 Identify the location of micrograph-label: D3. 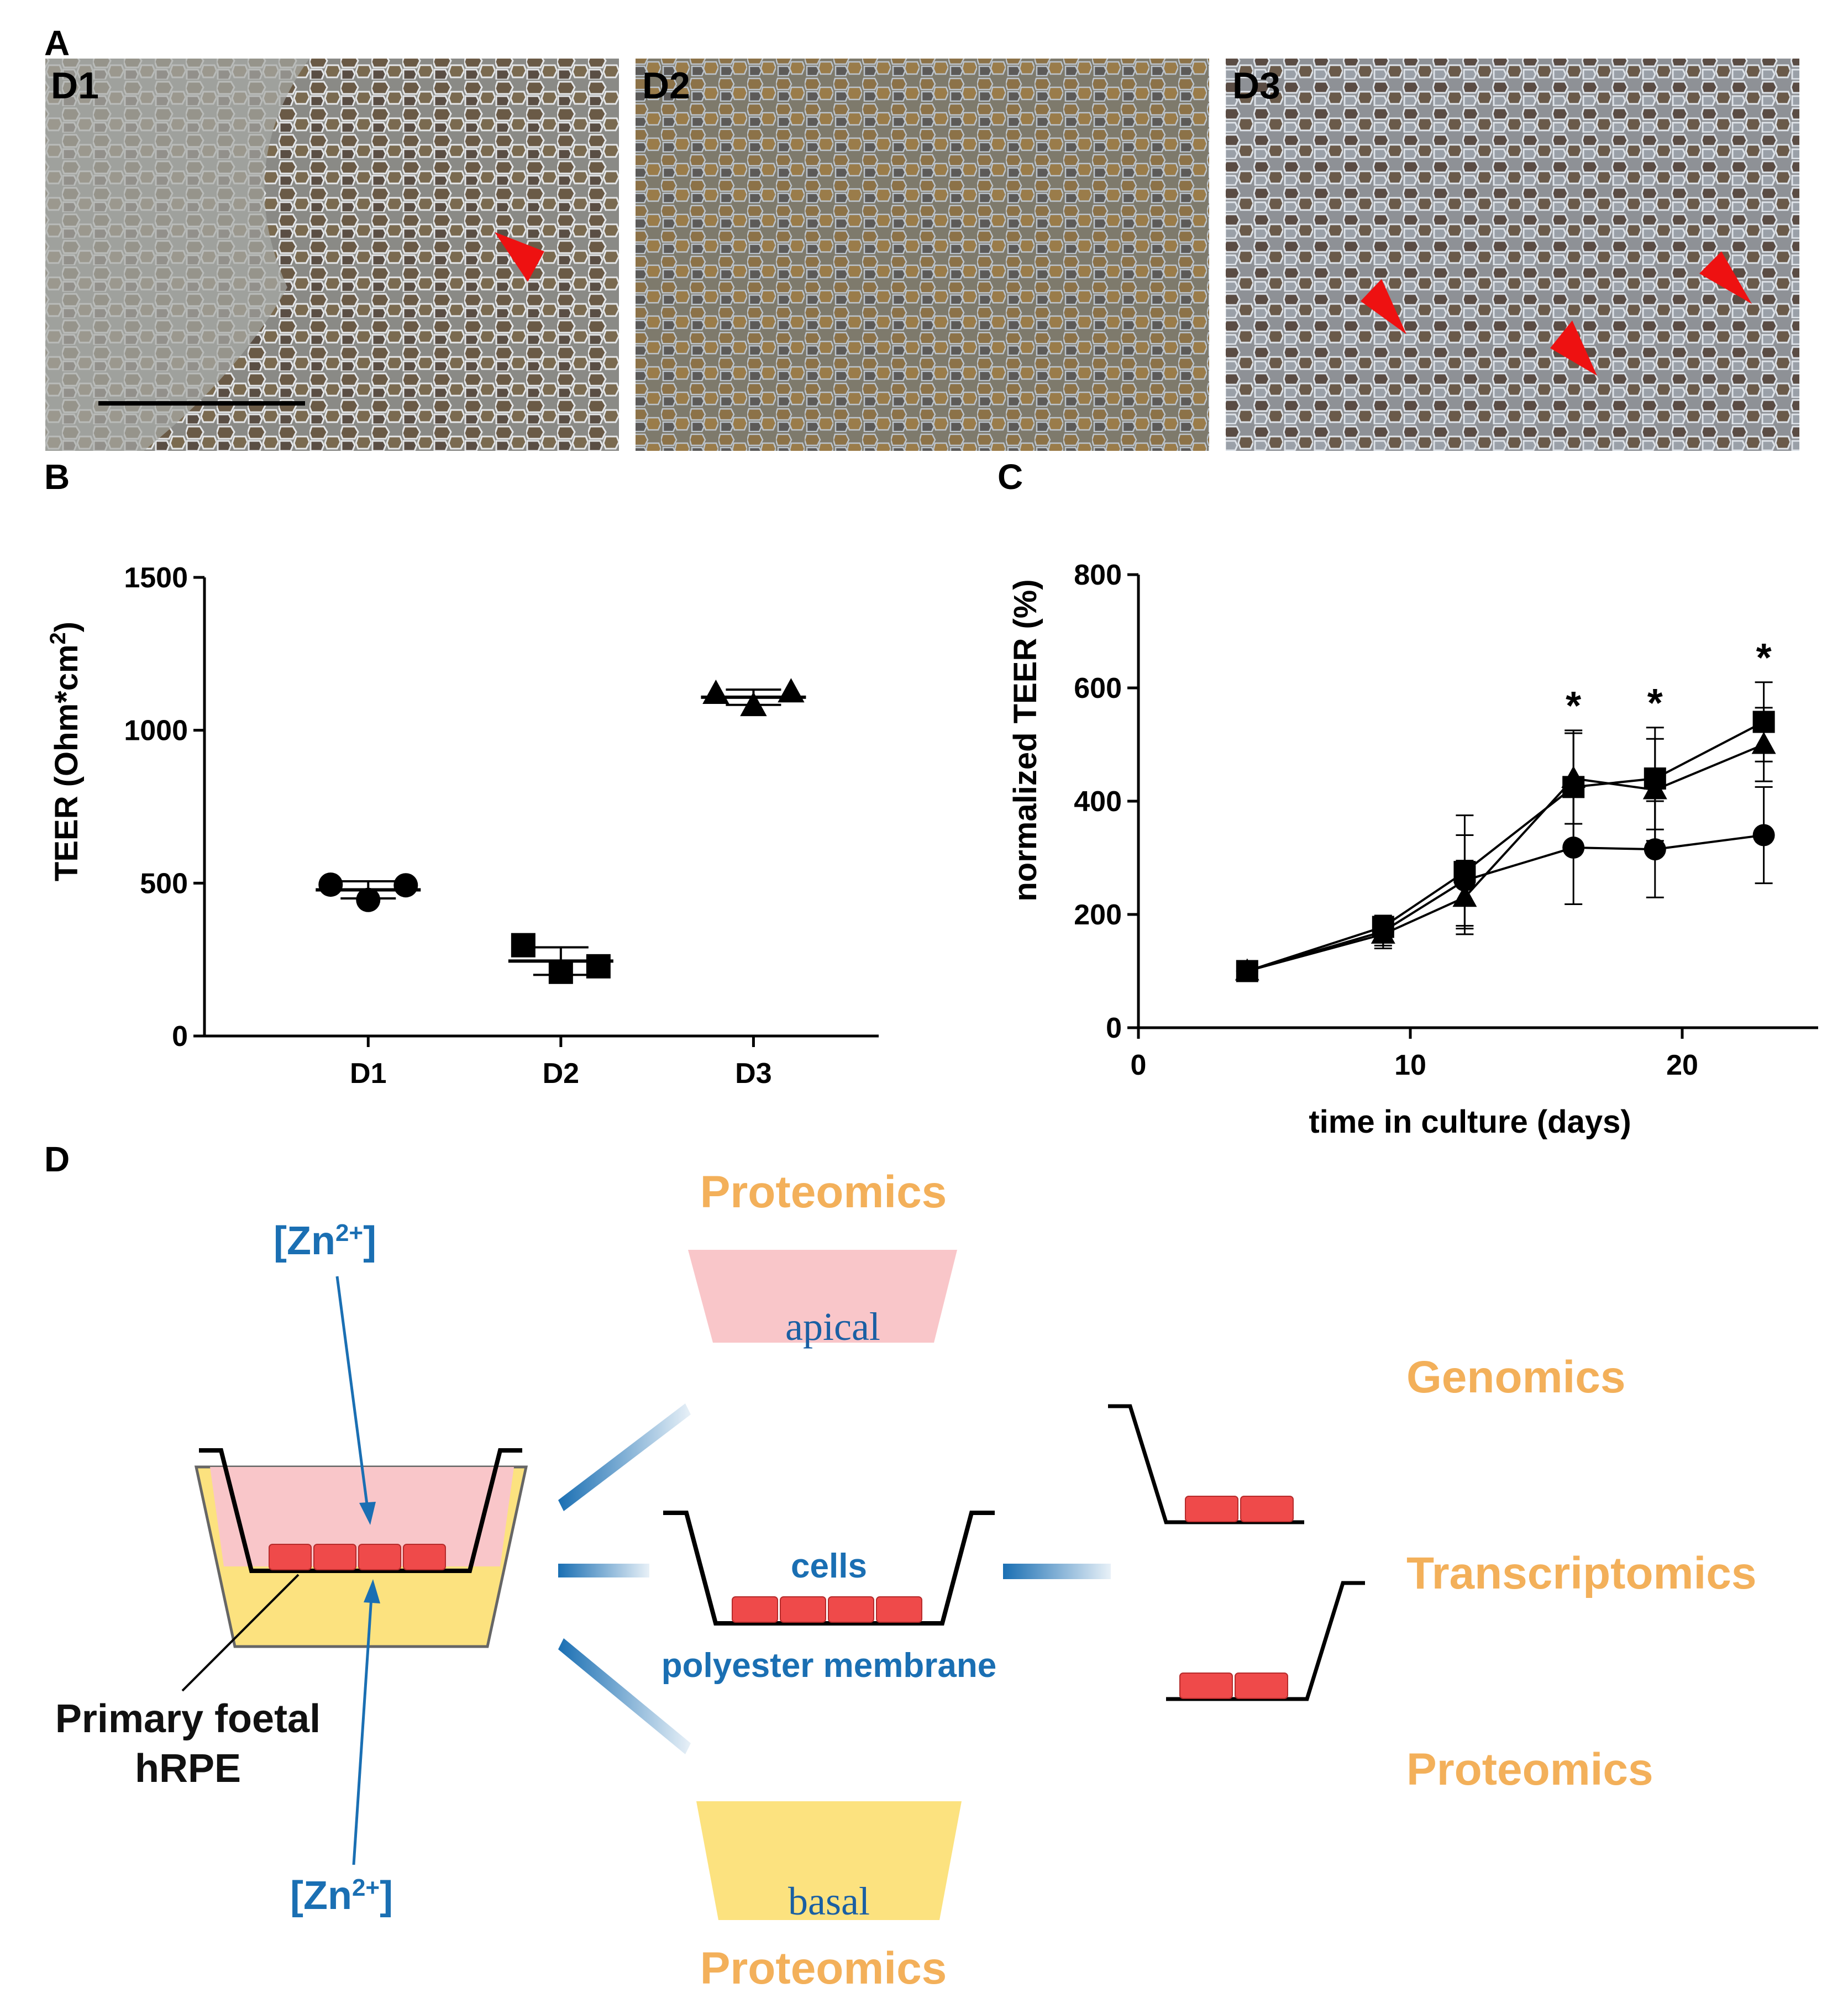
(1256, 86).